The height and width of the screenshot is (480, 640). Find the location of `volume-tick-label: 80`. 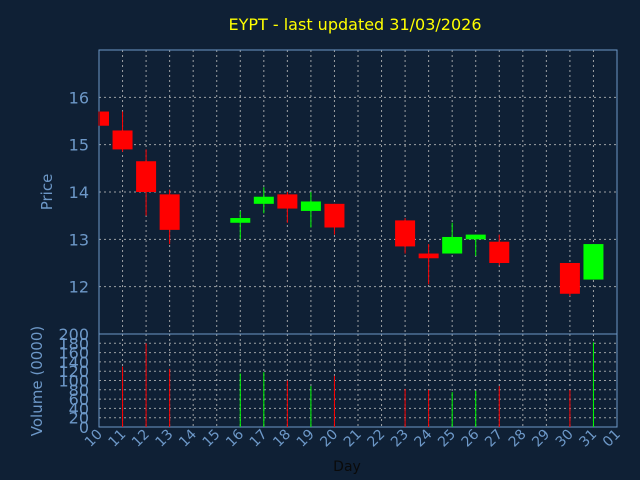

volume-tick-label: 80 is located at coordinates (79, 390).